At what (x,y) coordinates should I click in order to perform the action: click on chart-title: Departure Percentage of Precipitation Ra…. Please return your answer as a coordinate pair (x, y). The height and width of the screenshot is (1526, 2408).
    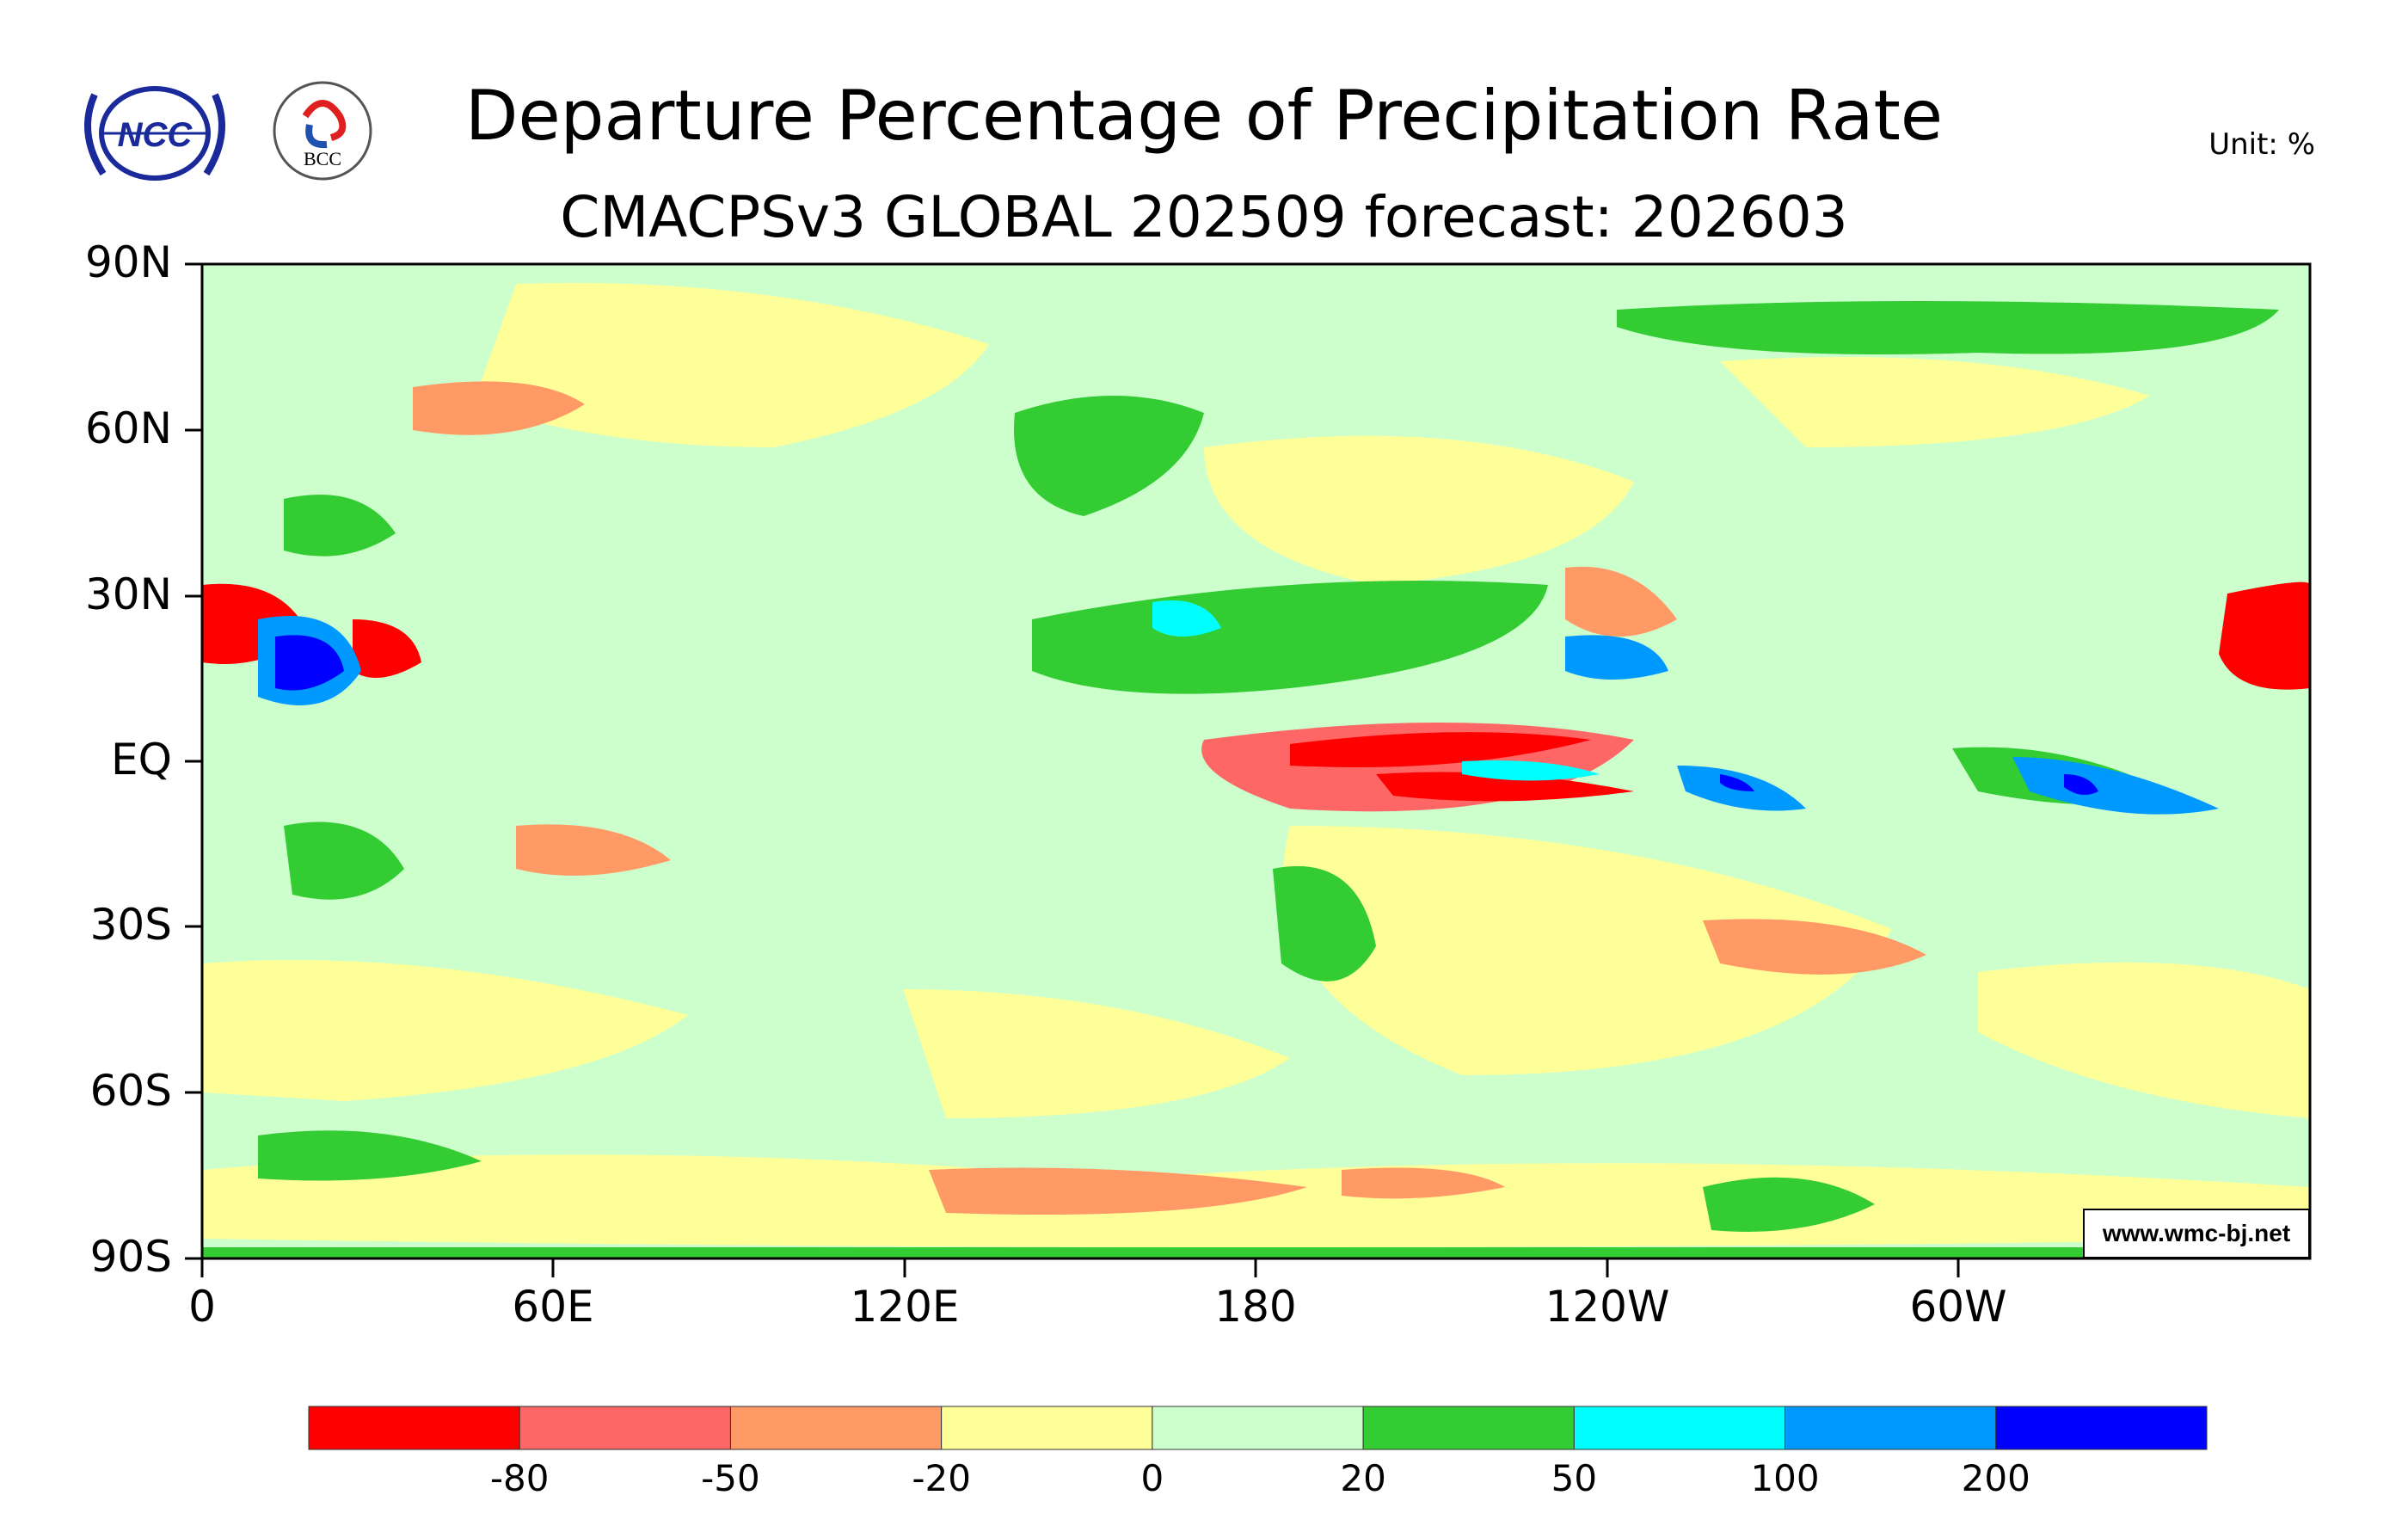
    Looking at the image, I should click on (1204, 116).